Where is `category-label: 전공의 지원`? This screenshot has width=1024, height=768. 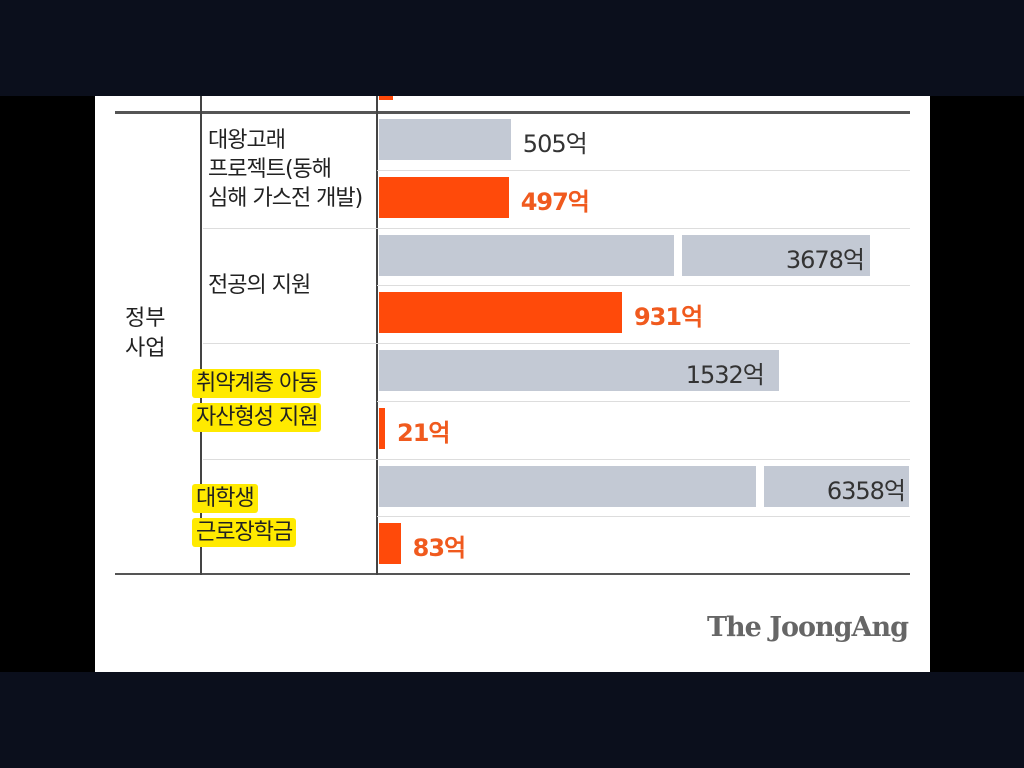 category-label: 전공의 지원 is located at coordinates (259, 285).